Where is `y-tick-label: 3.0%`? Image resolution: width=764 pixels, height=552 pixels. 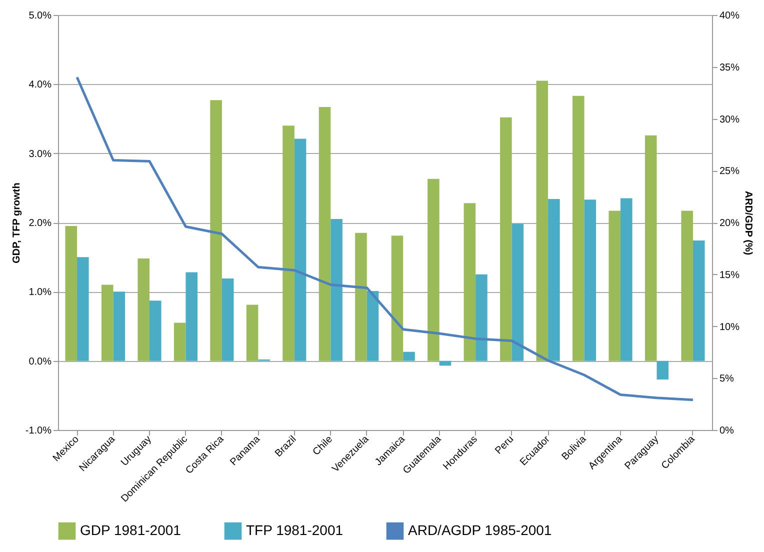 y-tick-label: 3.0% is located at coordinates (40, 154).